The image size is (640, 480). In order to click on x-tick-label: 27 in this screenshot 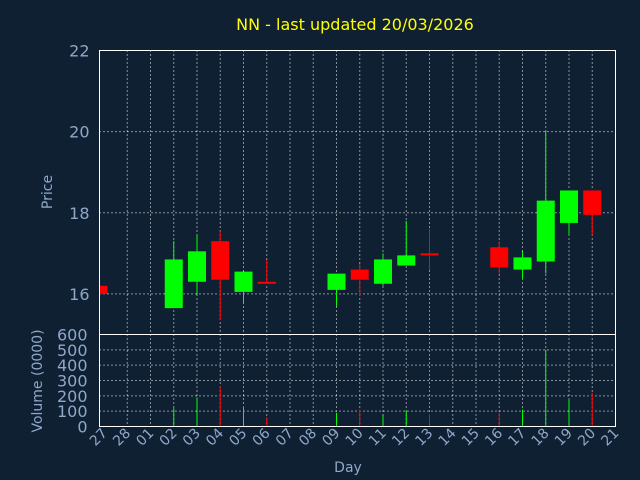, I will do `click(99, 438)`.